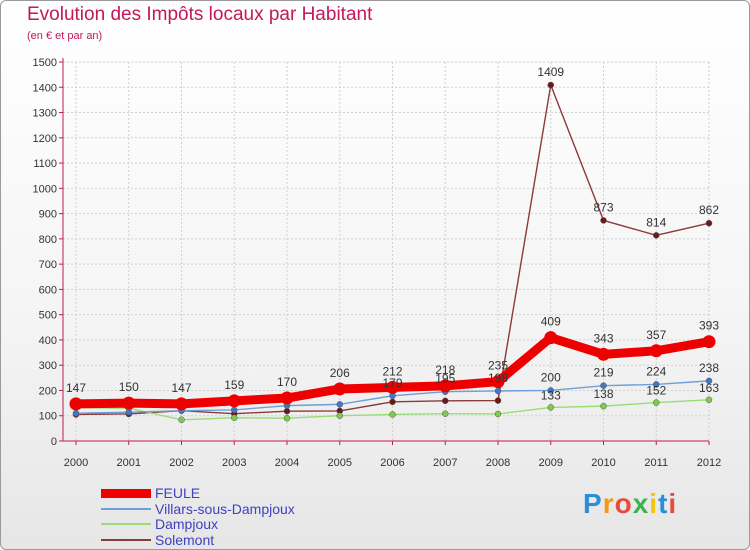  I want to click on y-tick-label: 600, so click(48, 290).